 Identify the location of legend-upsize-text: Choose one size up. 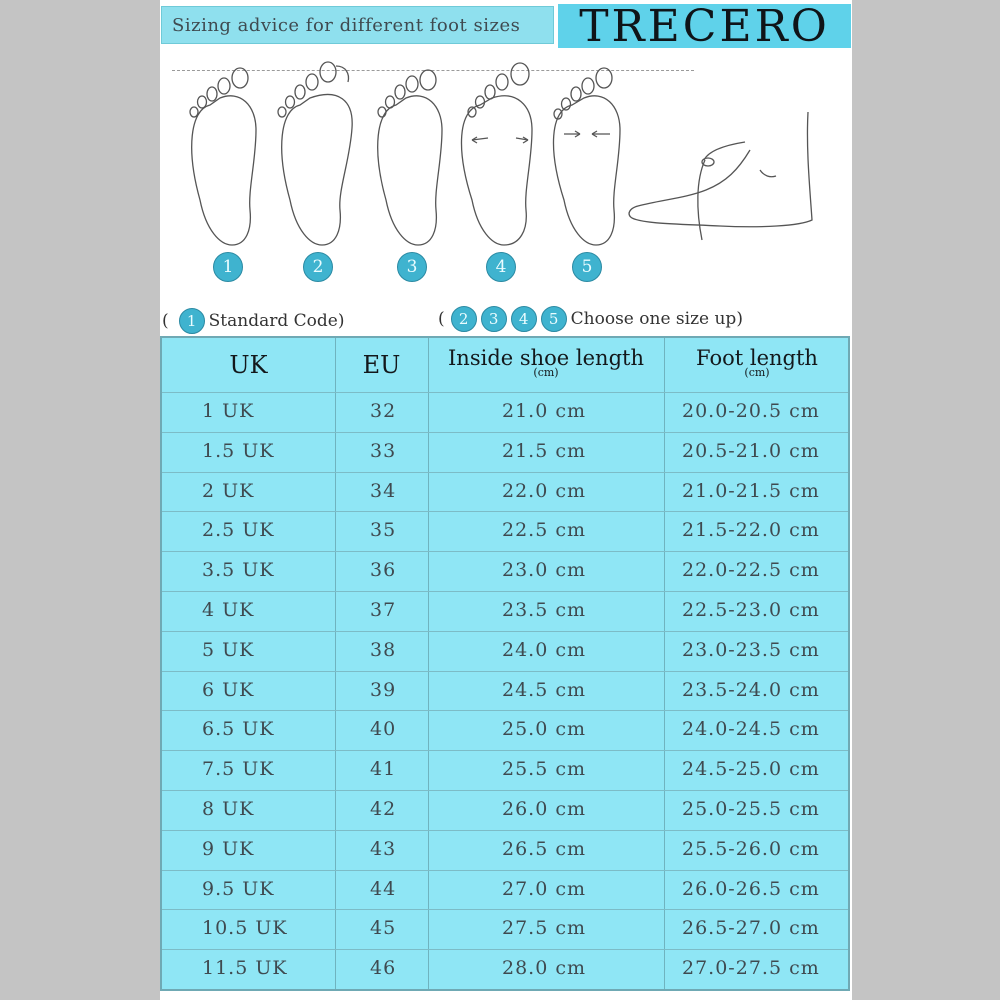
(653, 319).